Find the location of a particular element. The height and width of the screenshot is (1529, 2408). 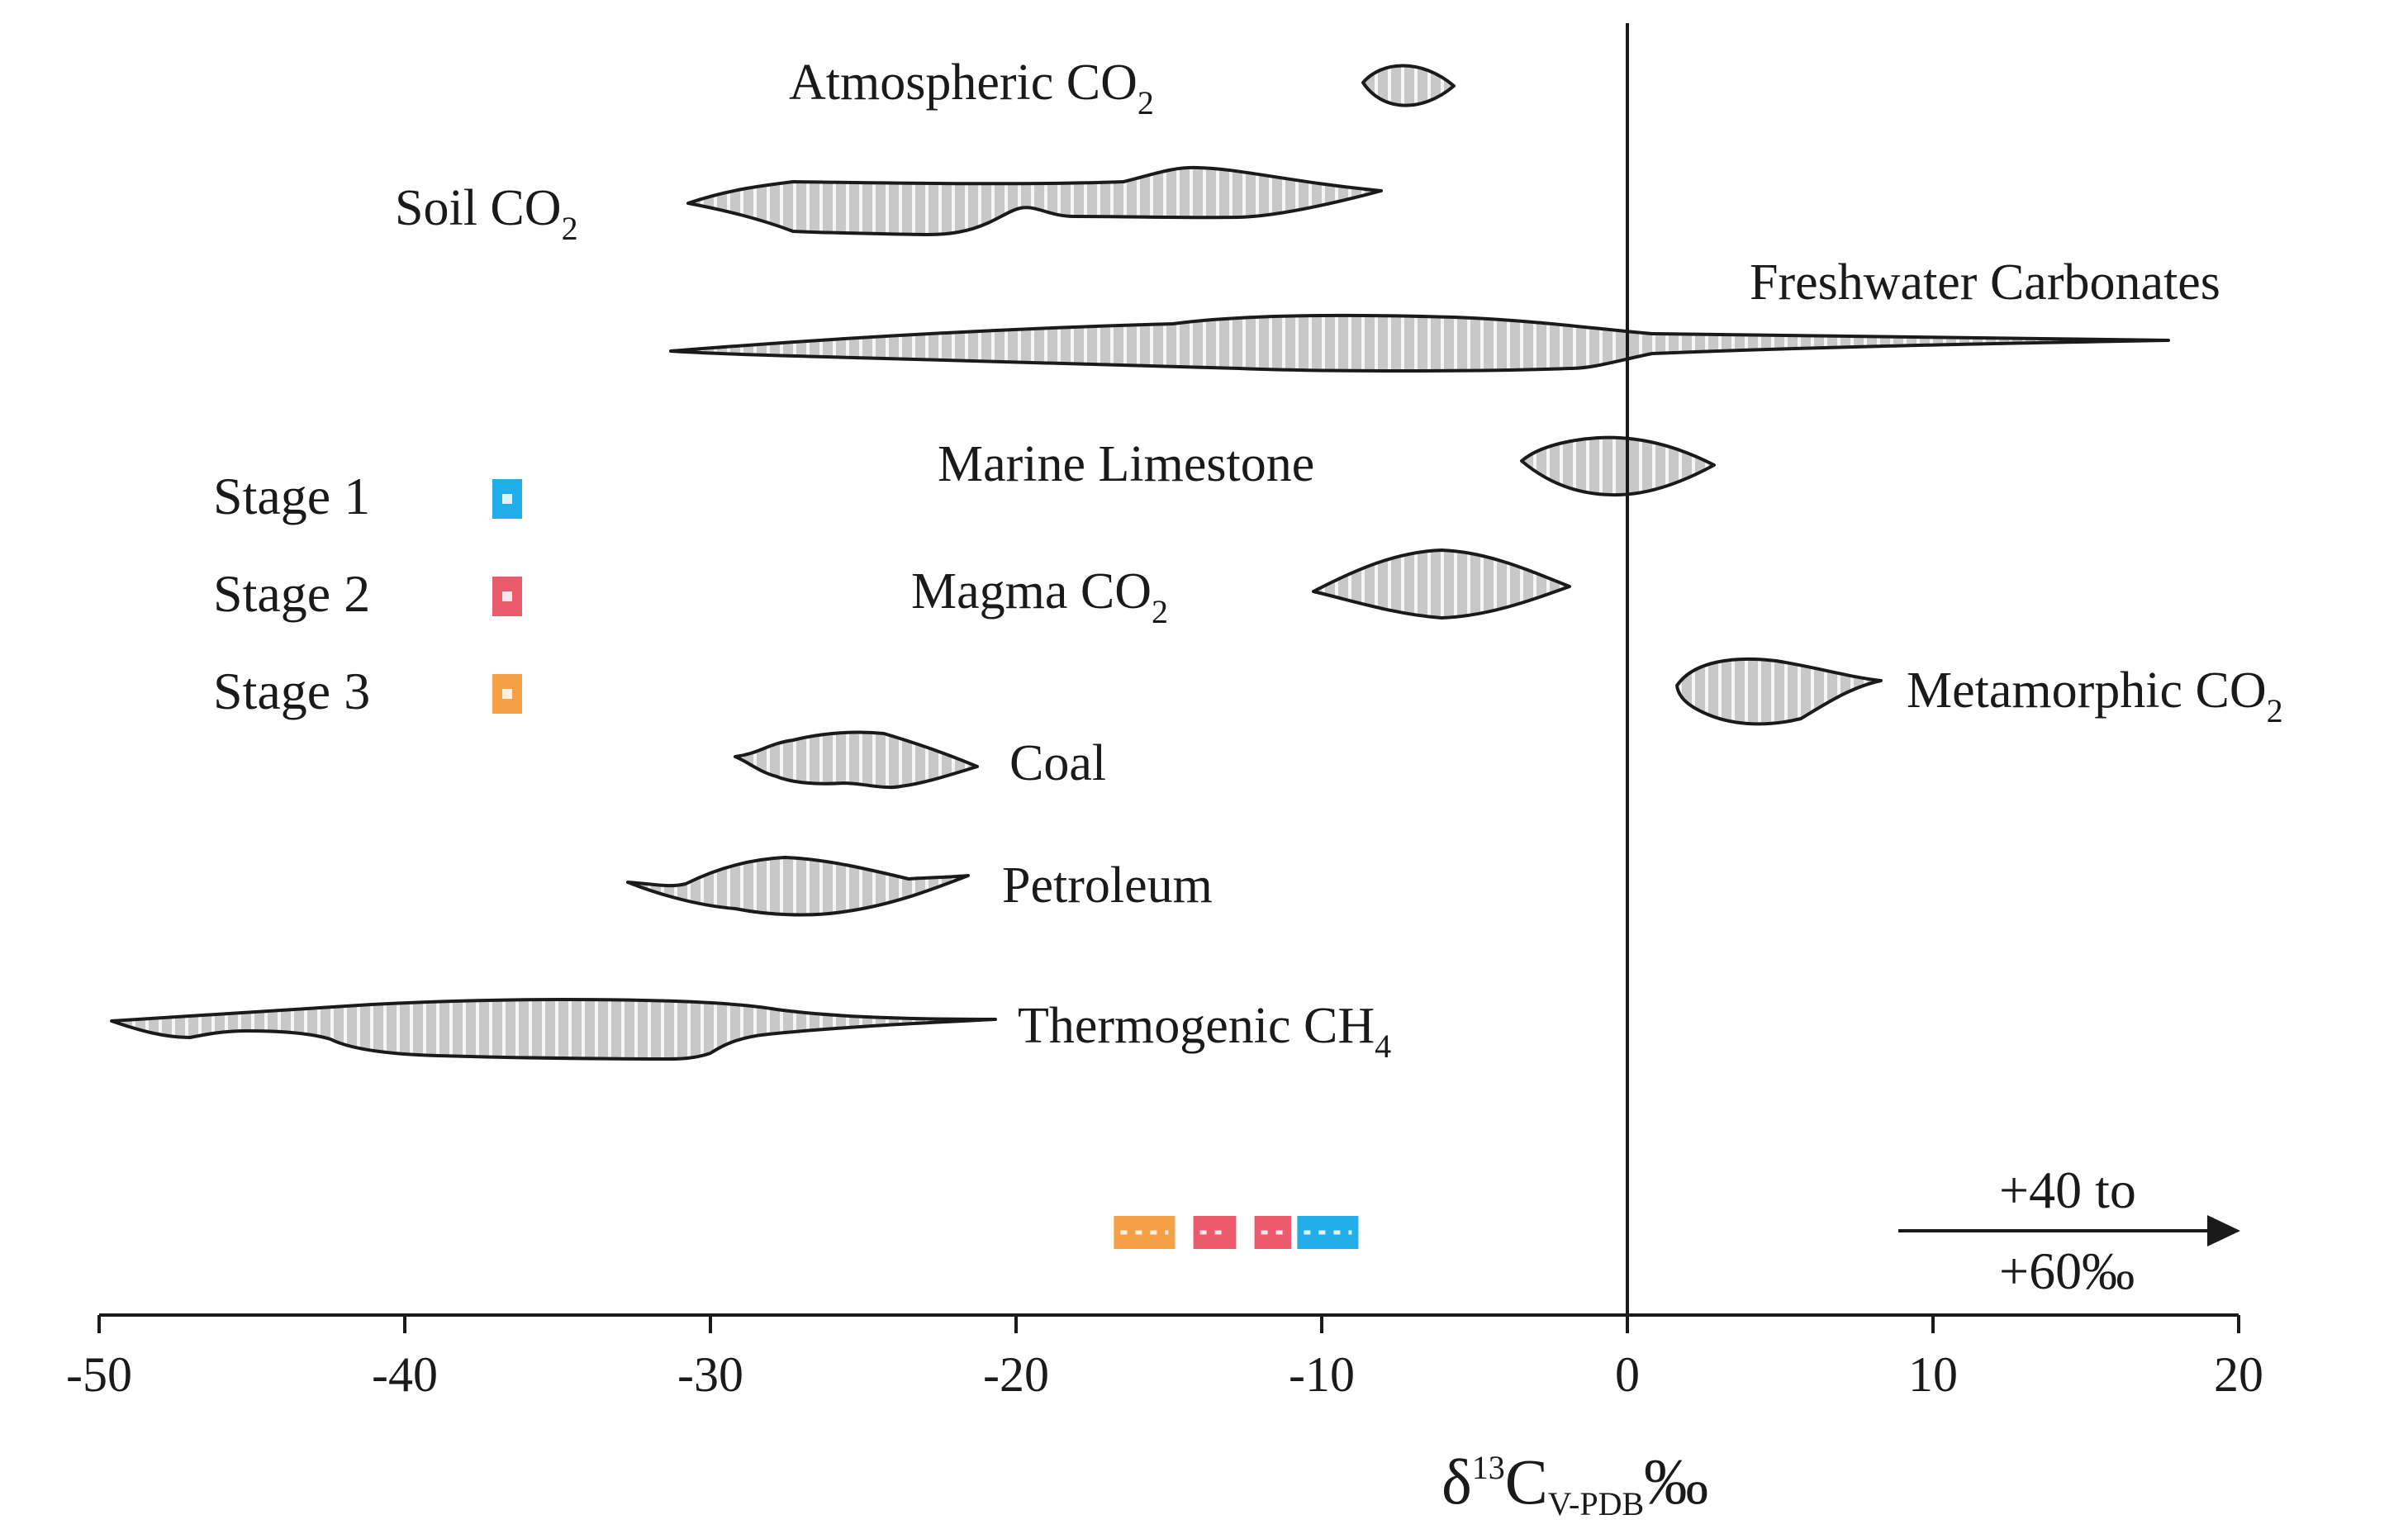

annotation-line-2: +60‰ is located at coordinates (2067, 1271).